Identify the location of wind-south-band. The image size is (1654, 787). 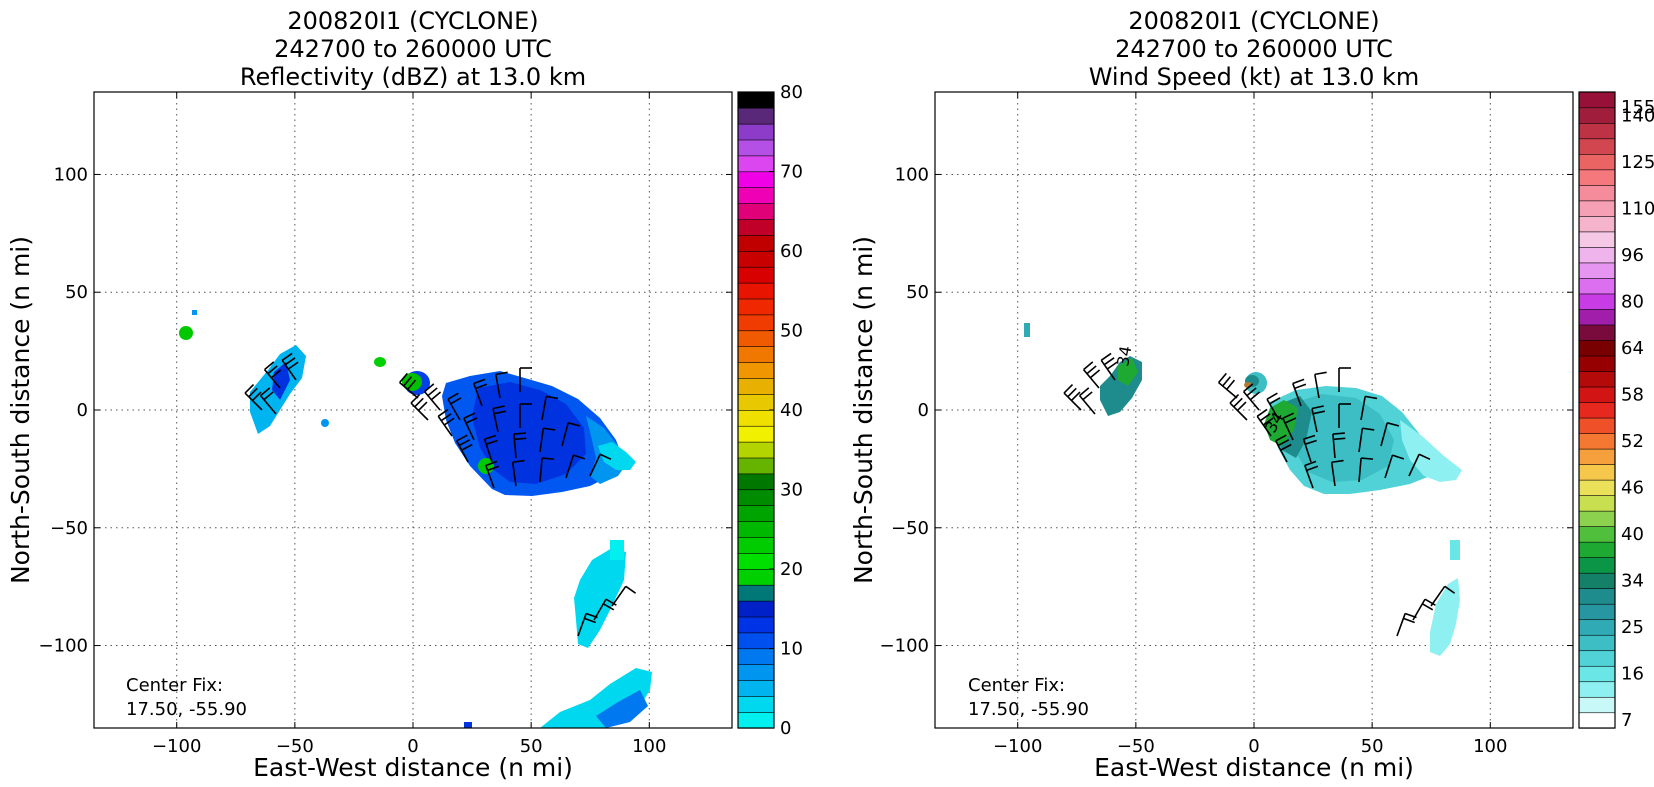
(1445, 598).